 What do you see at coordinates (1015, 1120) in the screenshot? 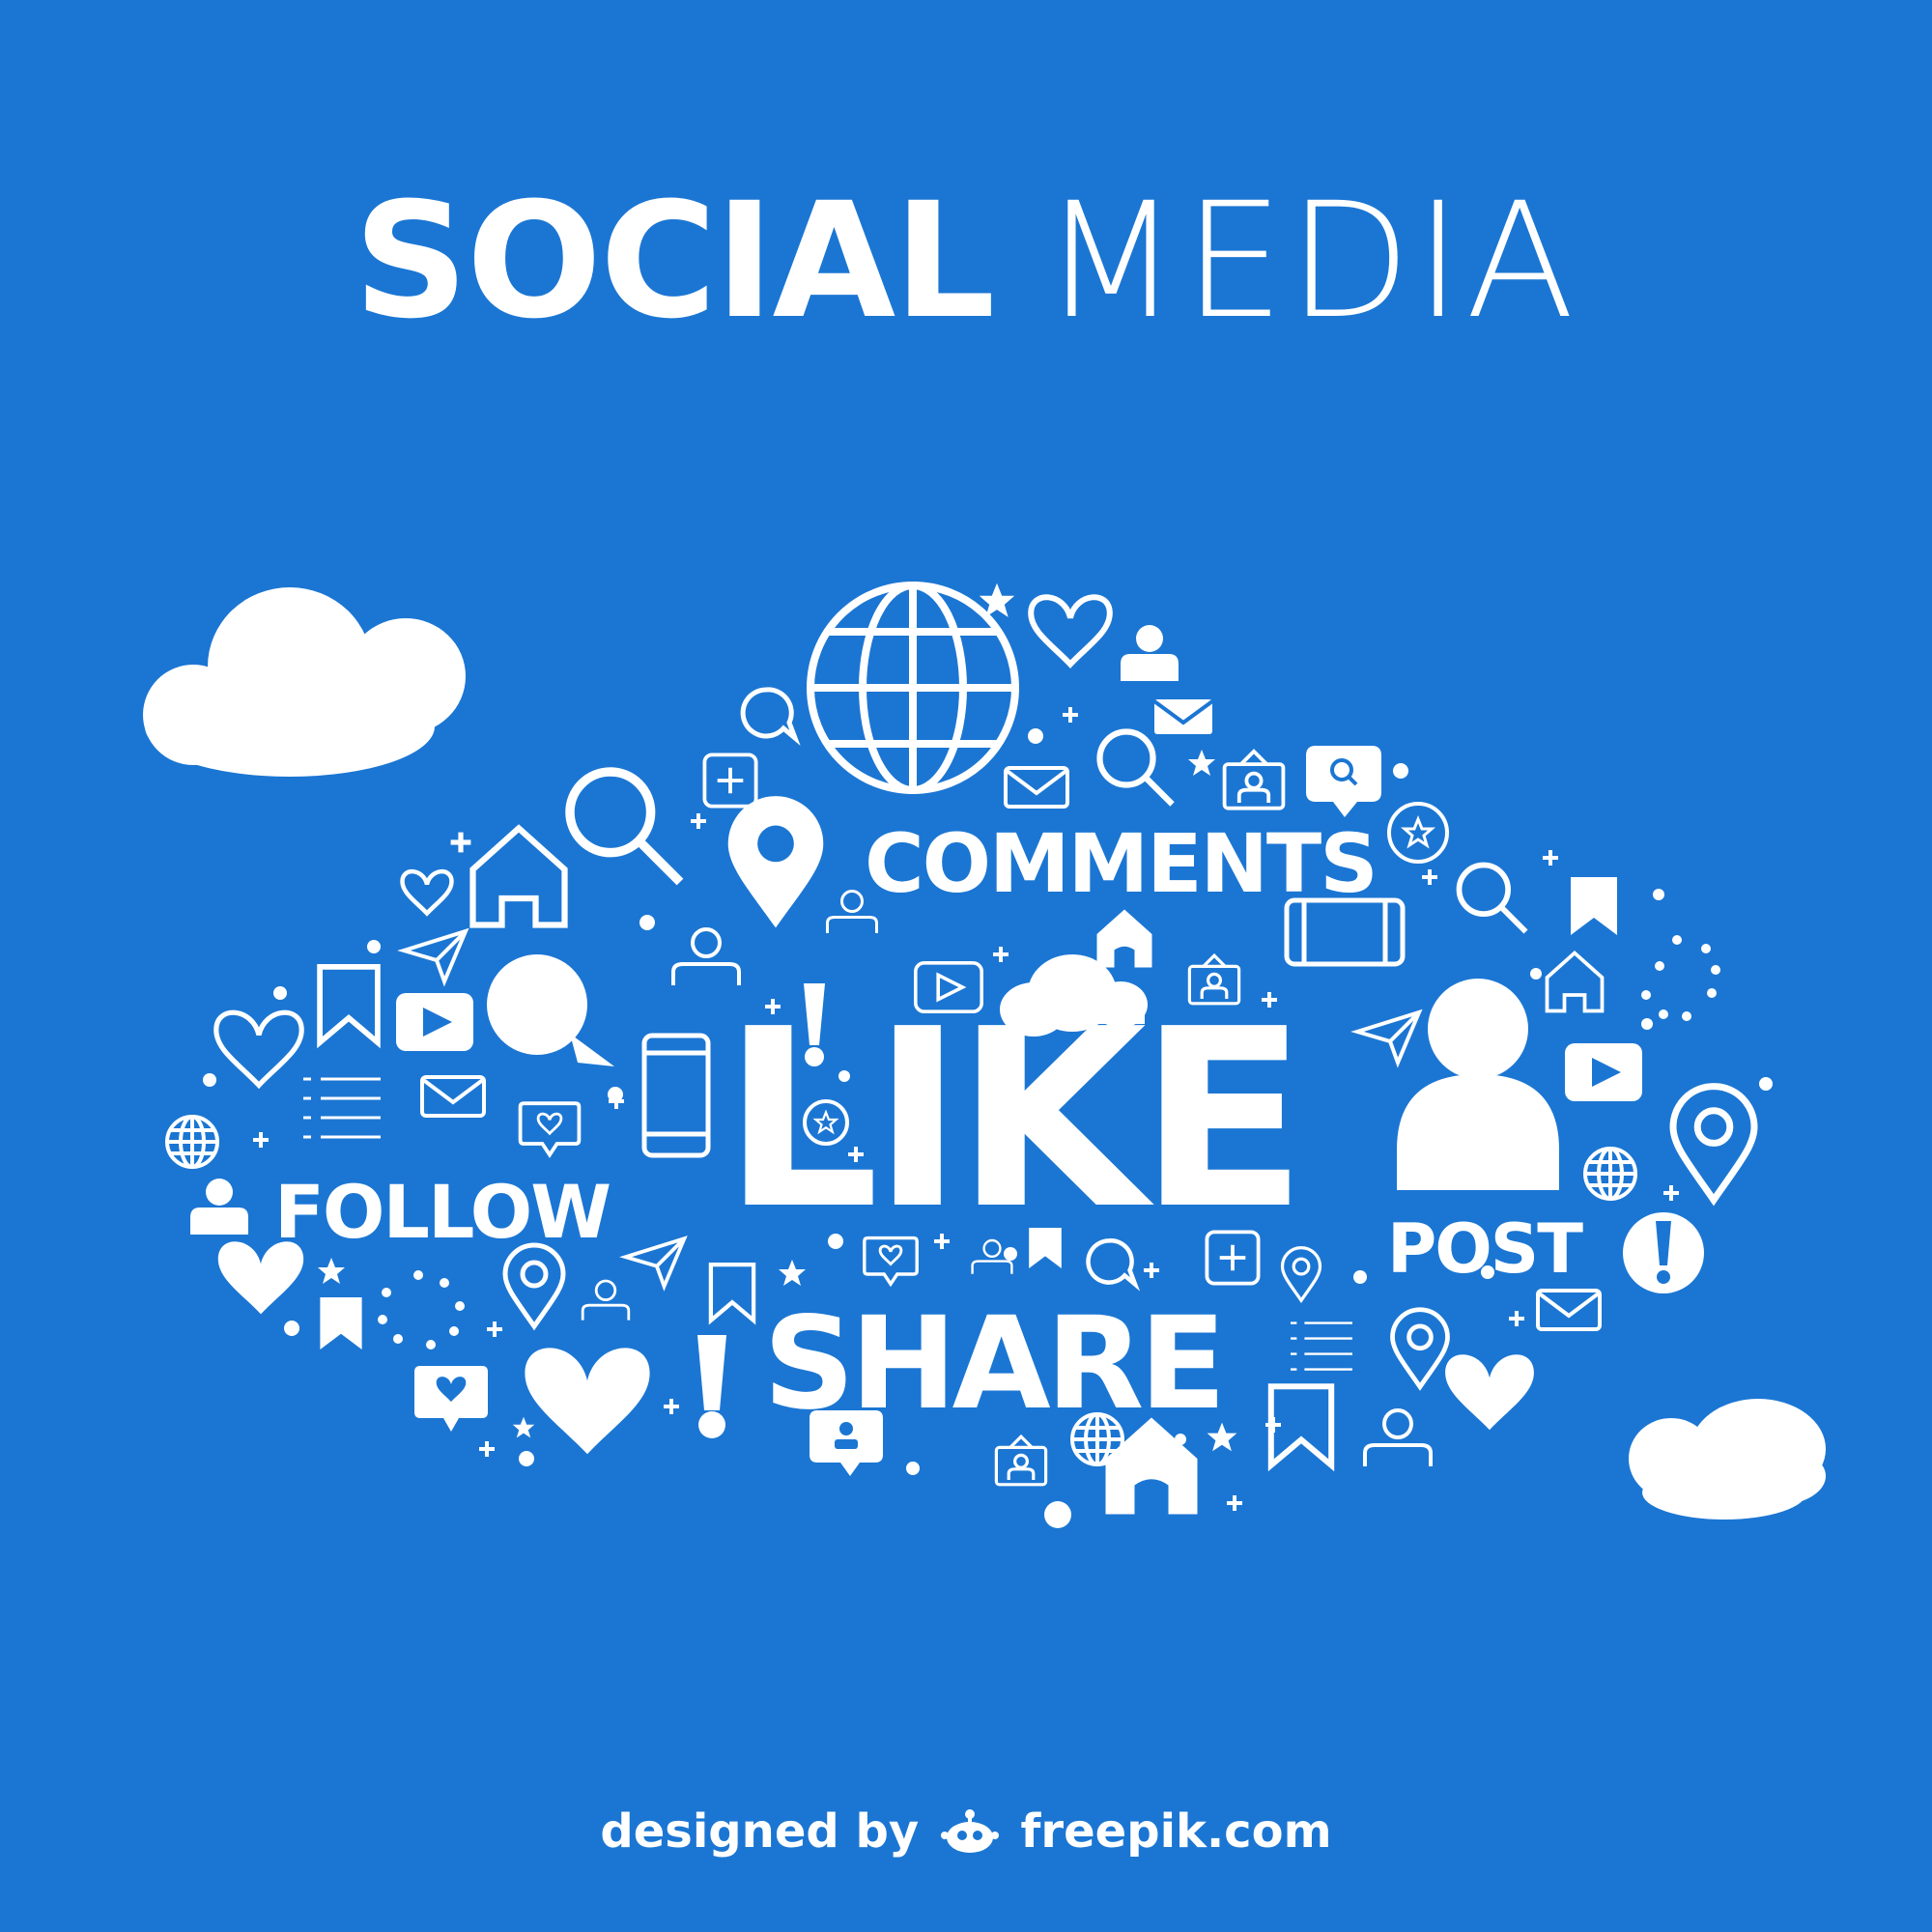
I see `like-word: LIKE` at bounding box center [1015, 1120].